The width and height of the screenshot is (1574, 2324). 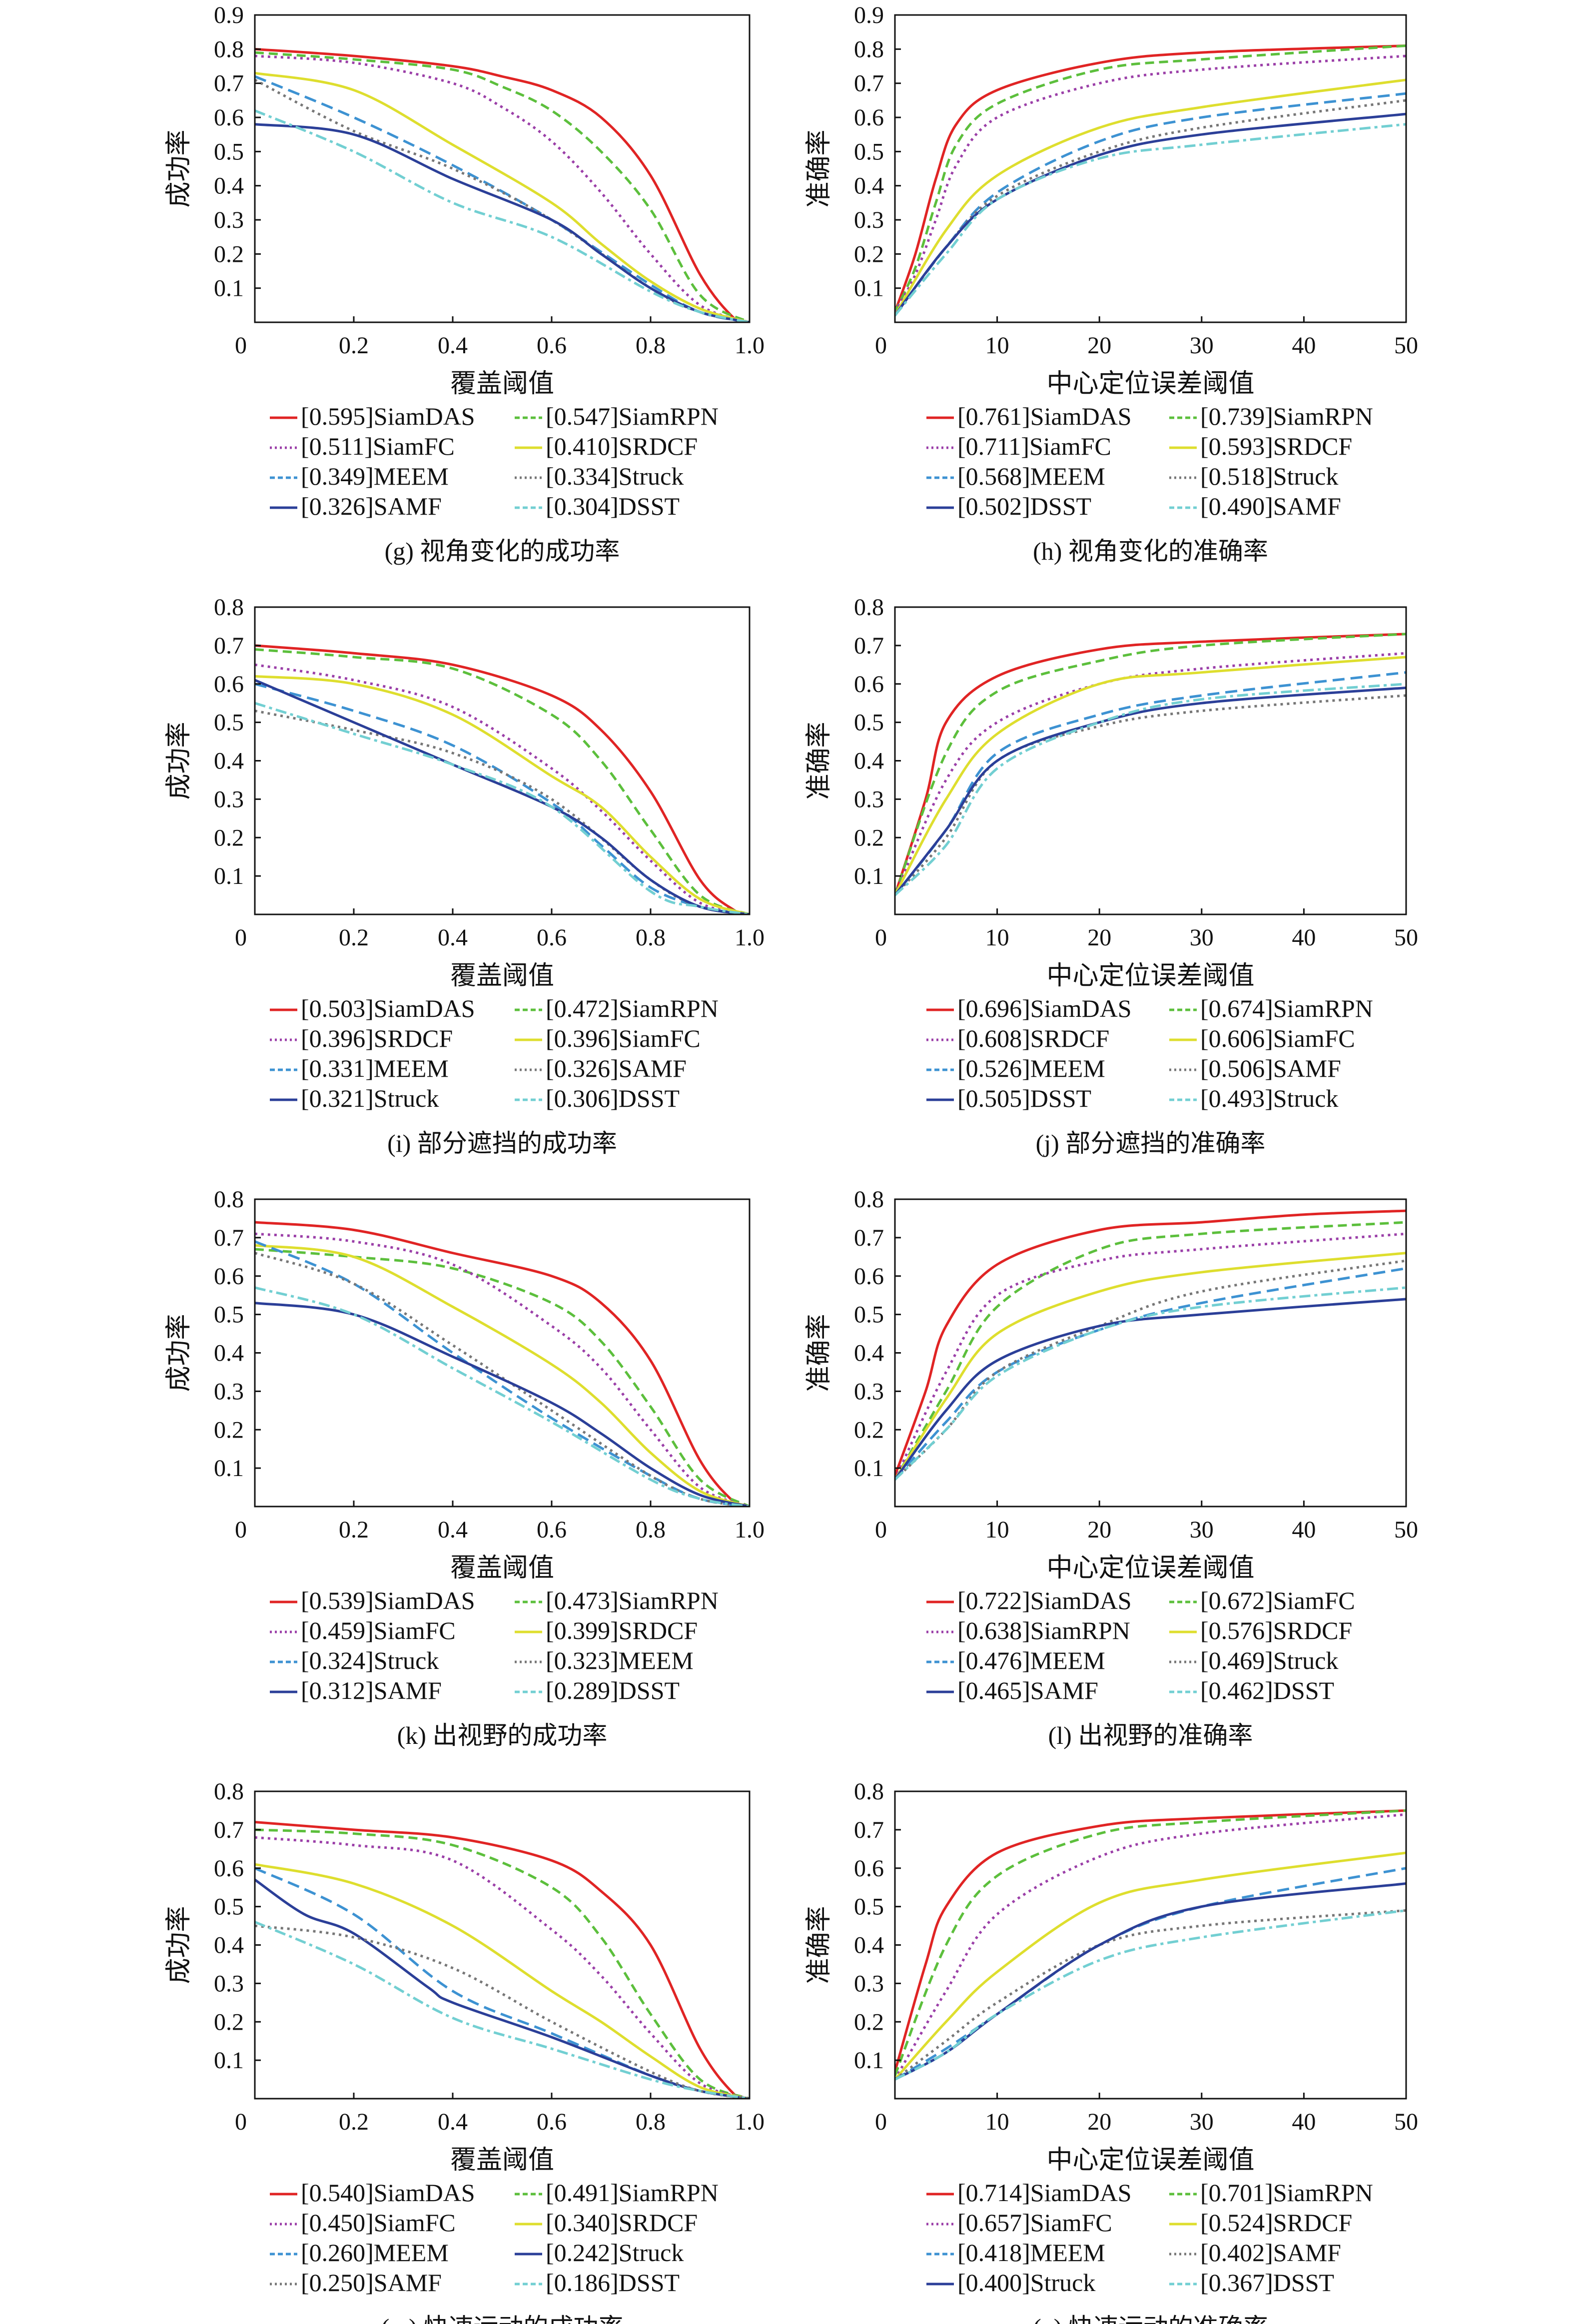 I want to click on y-tick-label: 0.9, so click(x=229, y=15).